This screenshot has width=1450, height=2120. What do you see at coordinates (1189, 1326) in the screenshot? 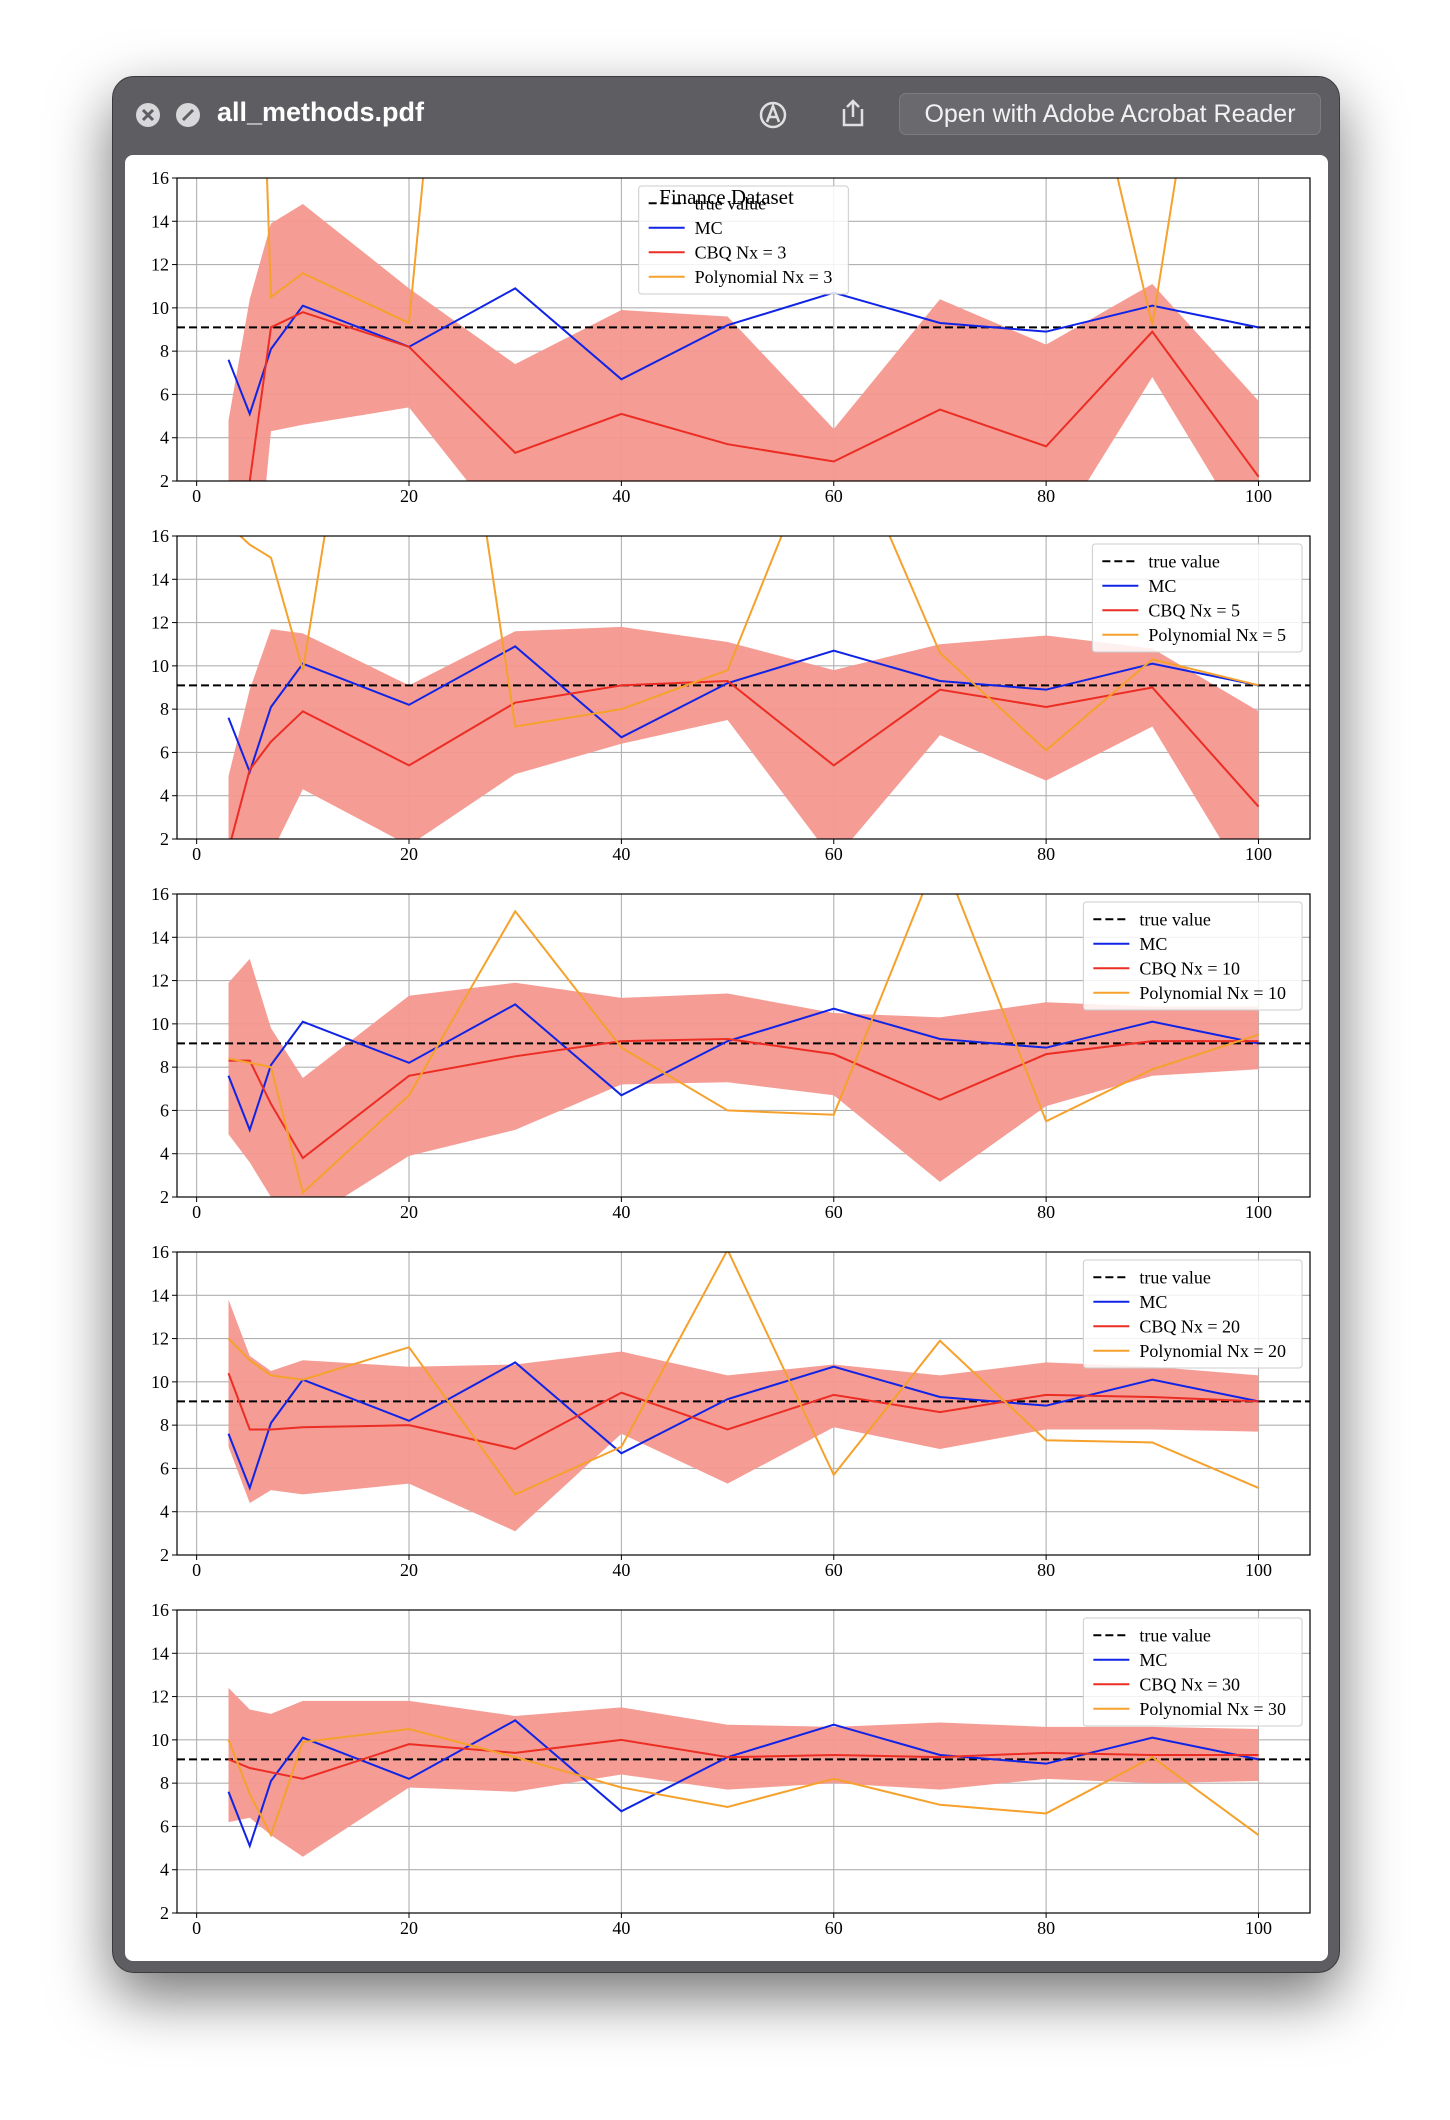
I see `legend-label: CBQ Nx = 20` at bounding box center [1189, 1326].